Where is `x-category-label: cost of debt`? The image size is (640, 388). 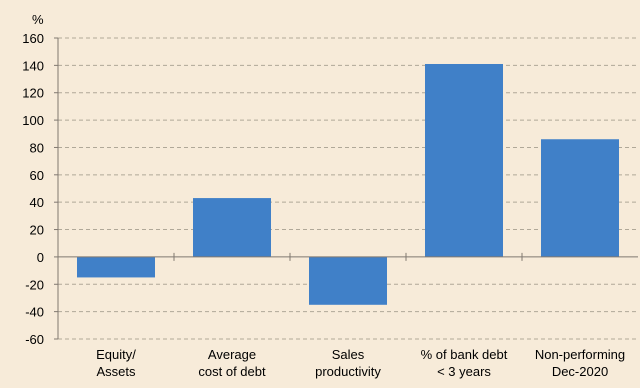
x-category-label: cost of debt is located at coordinates (232, 371).